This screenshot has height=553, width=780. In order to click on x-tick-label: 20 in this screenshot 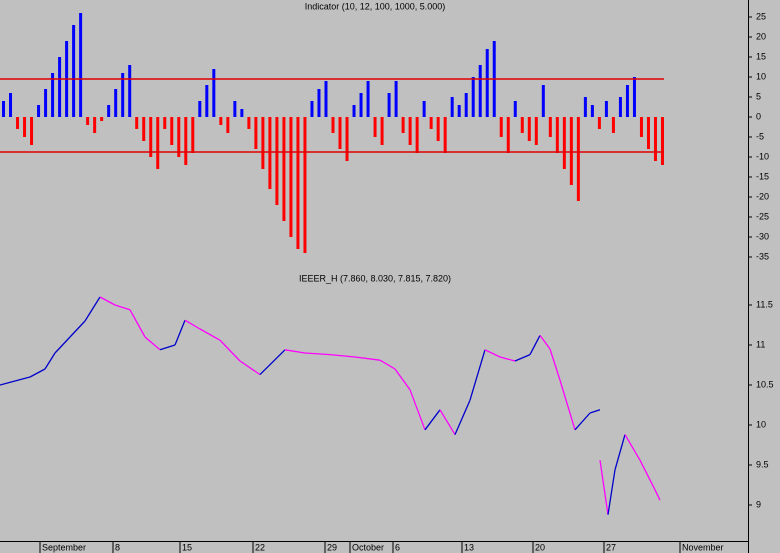, I will do `click(540, 547)`.